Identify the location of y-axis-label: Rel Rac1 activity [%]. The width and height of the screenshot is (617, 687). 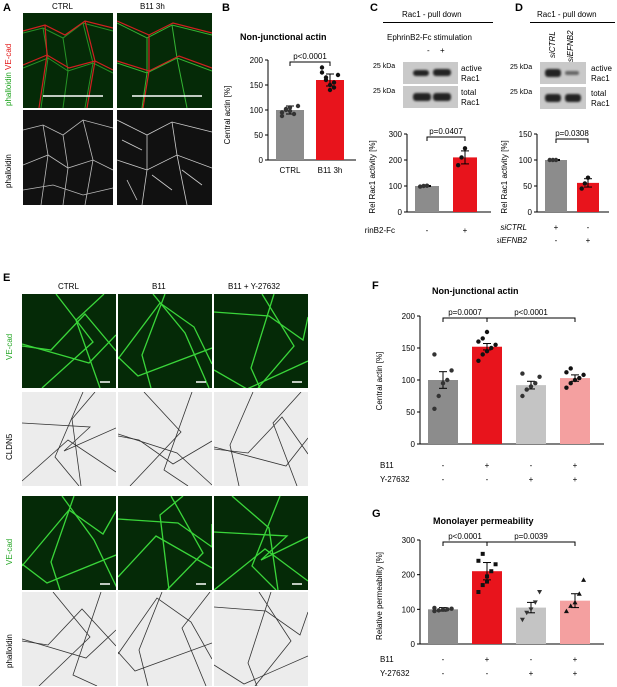
(504, 176).